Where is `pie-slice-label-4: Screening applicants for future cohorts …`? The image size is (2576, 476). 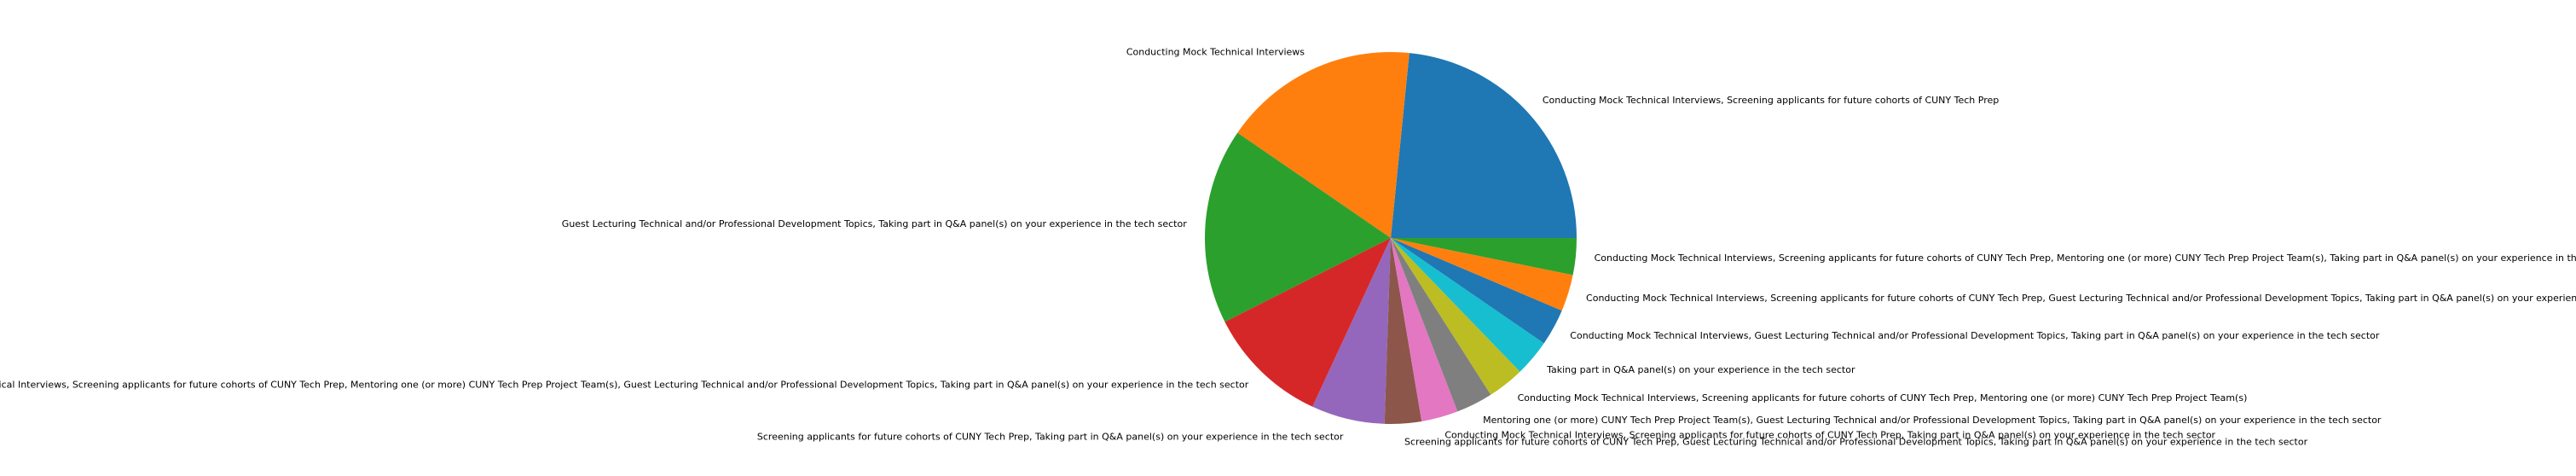
pie-slice-label-4: Screening applicants for future cohorts … is located at coordinates (1050, 436).